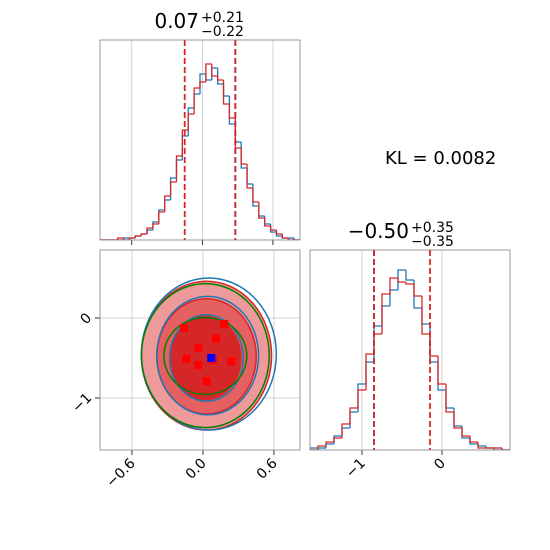 This screenshot has width=550, height=550. I want to click on panel-title-sup: +0.35, so click(432, 228).